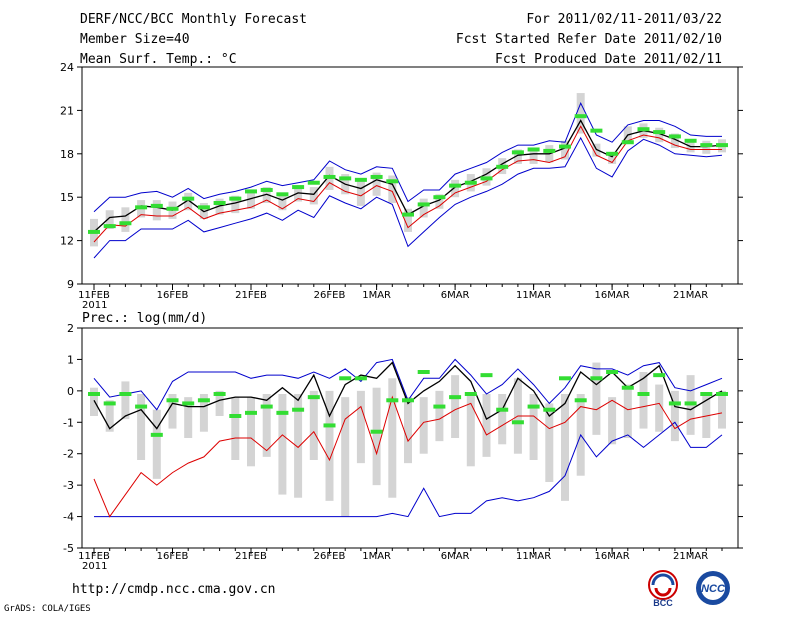 The height and width of the screenshot is (618, 800). I want to click on x-tick-label: 16MAR, so click(612, 295).